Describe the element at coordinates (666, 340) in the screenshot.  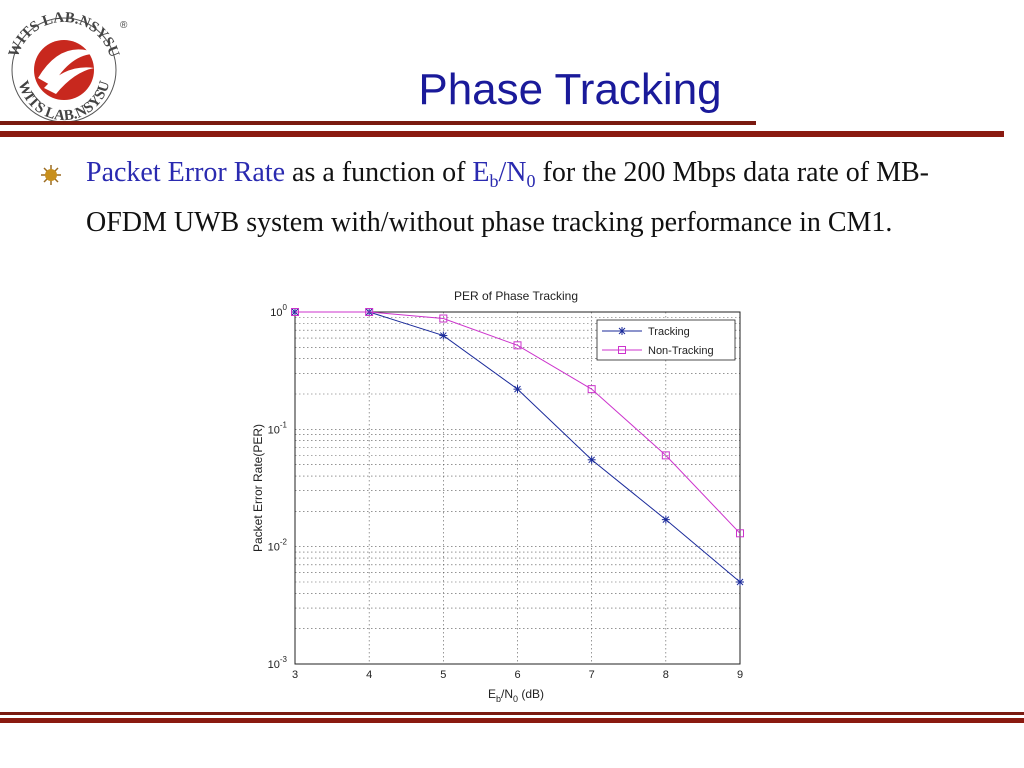
I see `chart-legend: Tracking Non-Tracking` at that location.